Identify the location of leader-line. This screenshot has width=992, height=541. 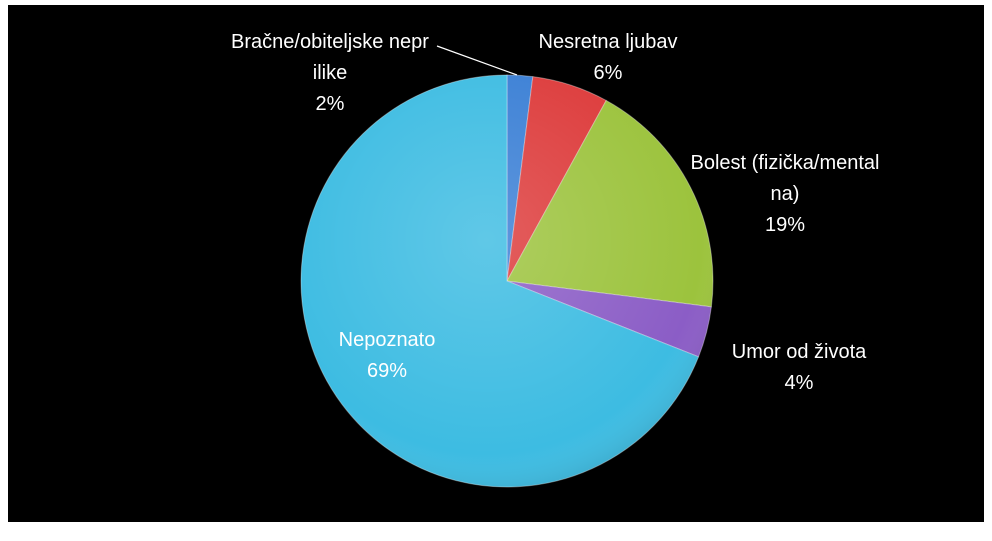
(477, 60).